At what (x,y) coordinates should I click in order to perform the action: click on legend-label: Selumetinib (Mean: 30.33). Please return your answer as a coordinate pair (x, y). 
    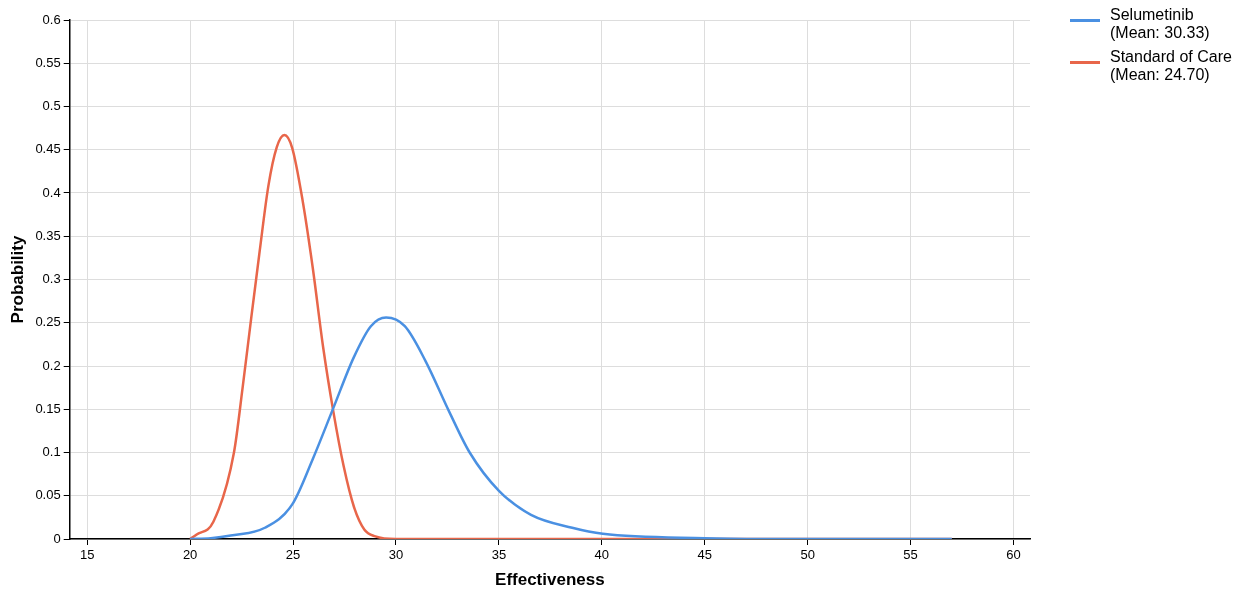
    Looking at the image, I should click on (1160, 24).